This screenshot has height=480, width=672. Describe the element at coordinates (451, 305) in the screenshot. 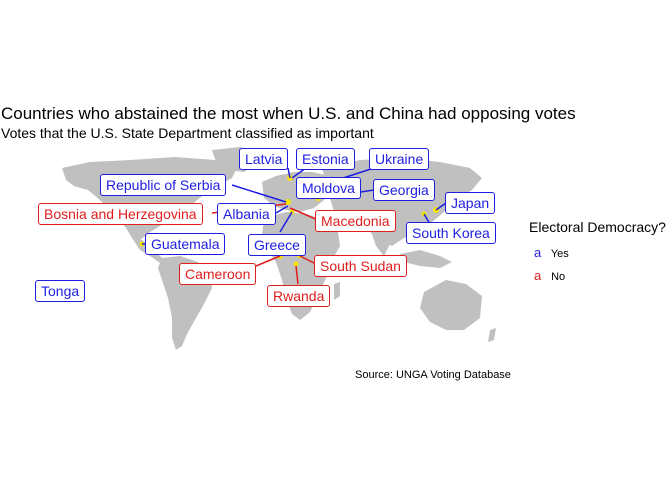

I see `australia` at that location.